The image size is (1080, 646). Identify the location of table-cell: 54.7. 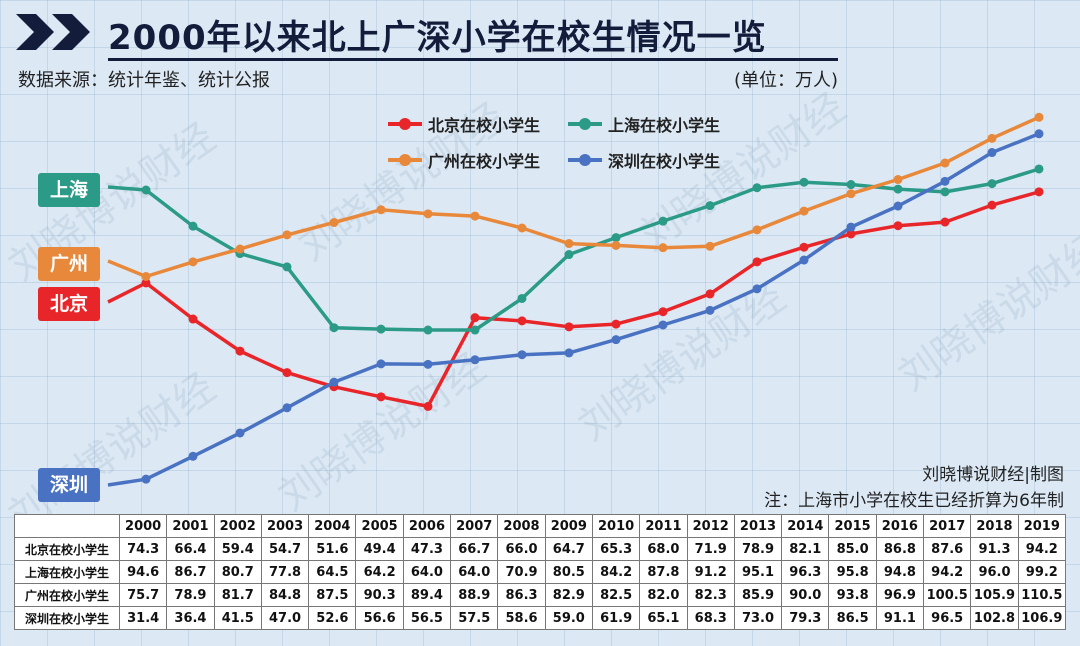
(285, 549).